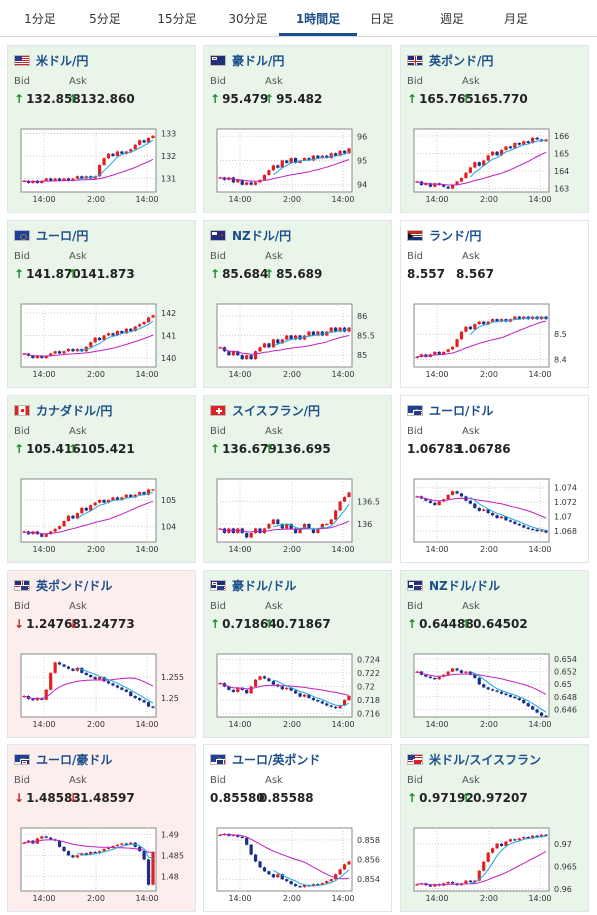 This screenshot has height=915, width=597. Describe the element at coordinates (465, 585) in the screenshot. I see `pair-name: NZドル/ドル` at that location.